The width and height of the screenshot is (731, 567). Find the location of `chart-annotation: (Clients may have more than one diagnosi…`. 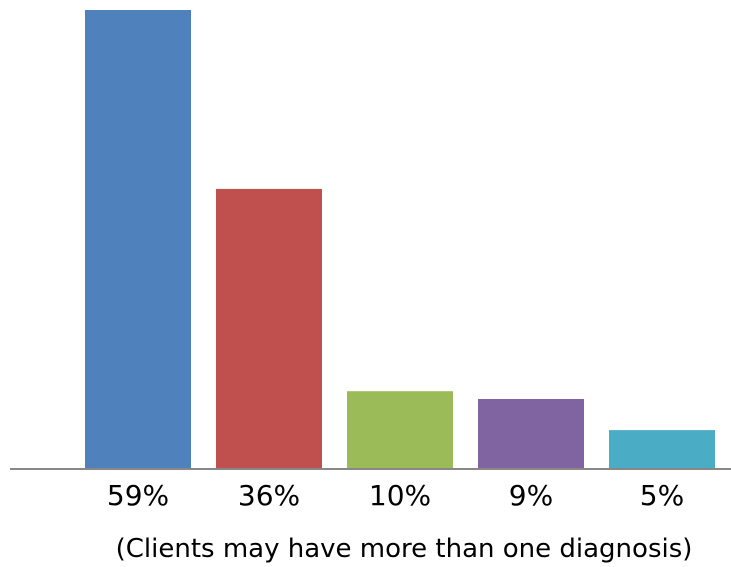

chart-annotation: (Clients may have more than one diagnosi… is located at coordinates (404, 548).